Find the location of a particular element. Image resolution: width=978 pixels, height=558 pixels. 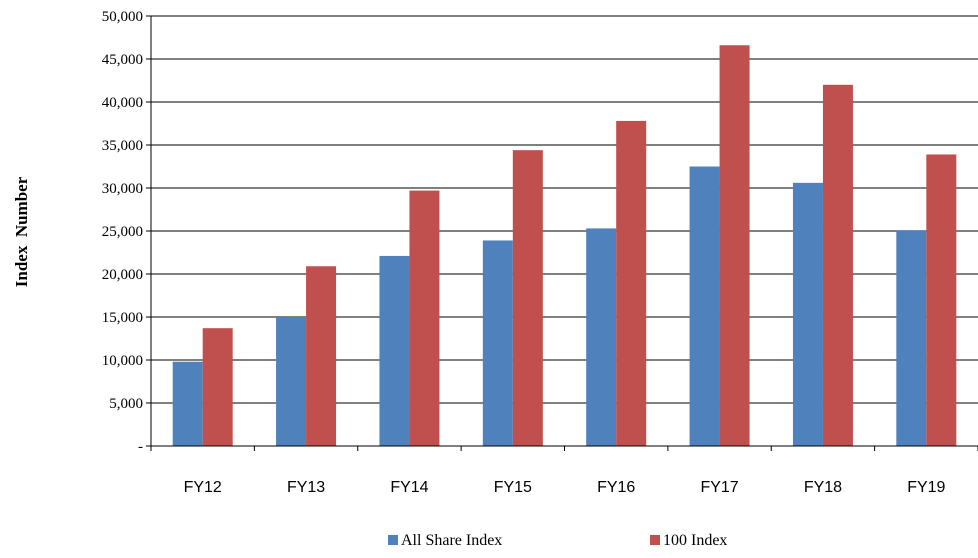

x-tick-label: FY17 is located at coordinates (719, 487).